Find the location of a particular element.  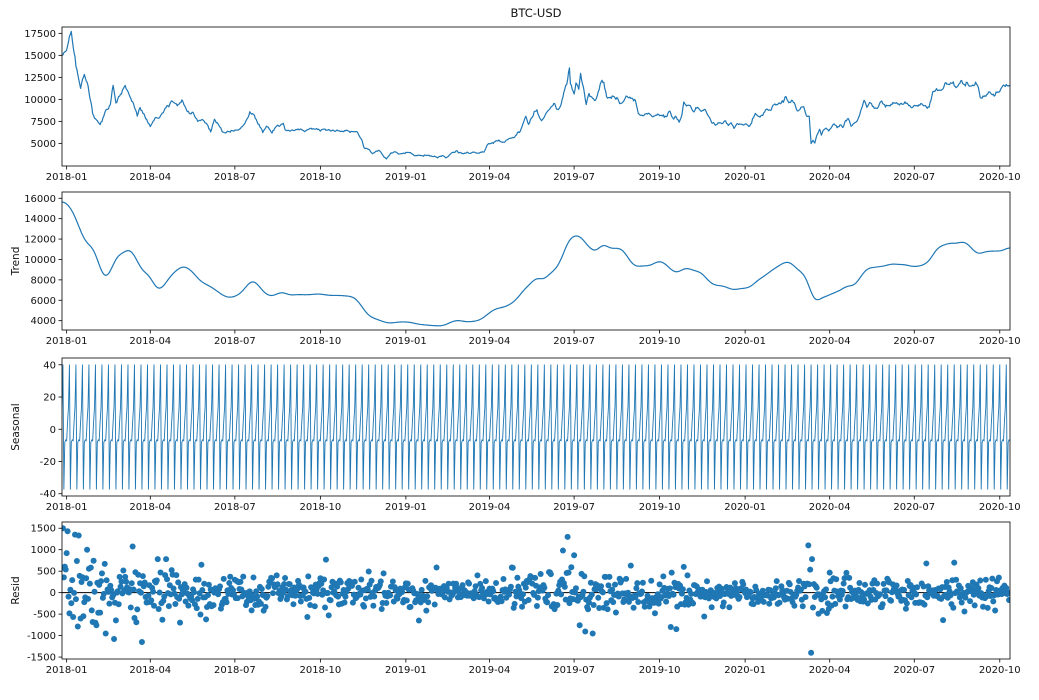

trend-xtick-label: 2020-10 is located at coordinates (1000, 341).